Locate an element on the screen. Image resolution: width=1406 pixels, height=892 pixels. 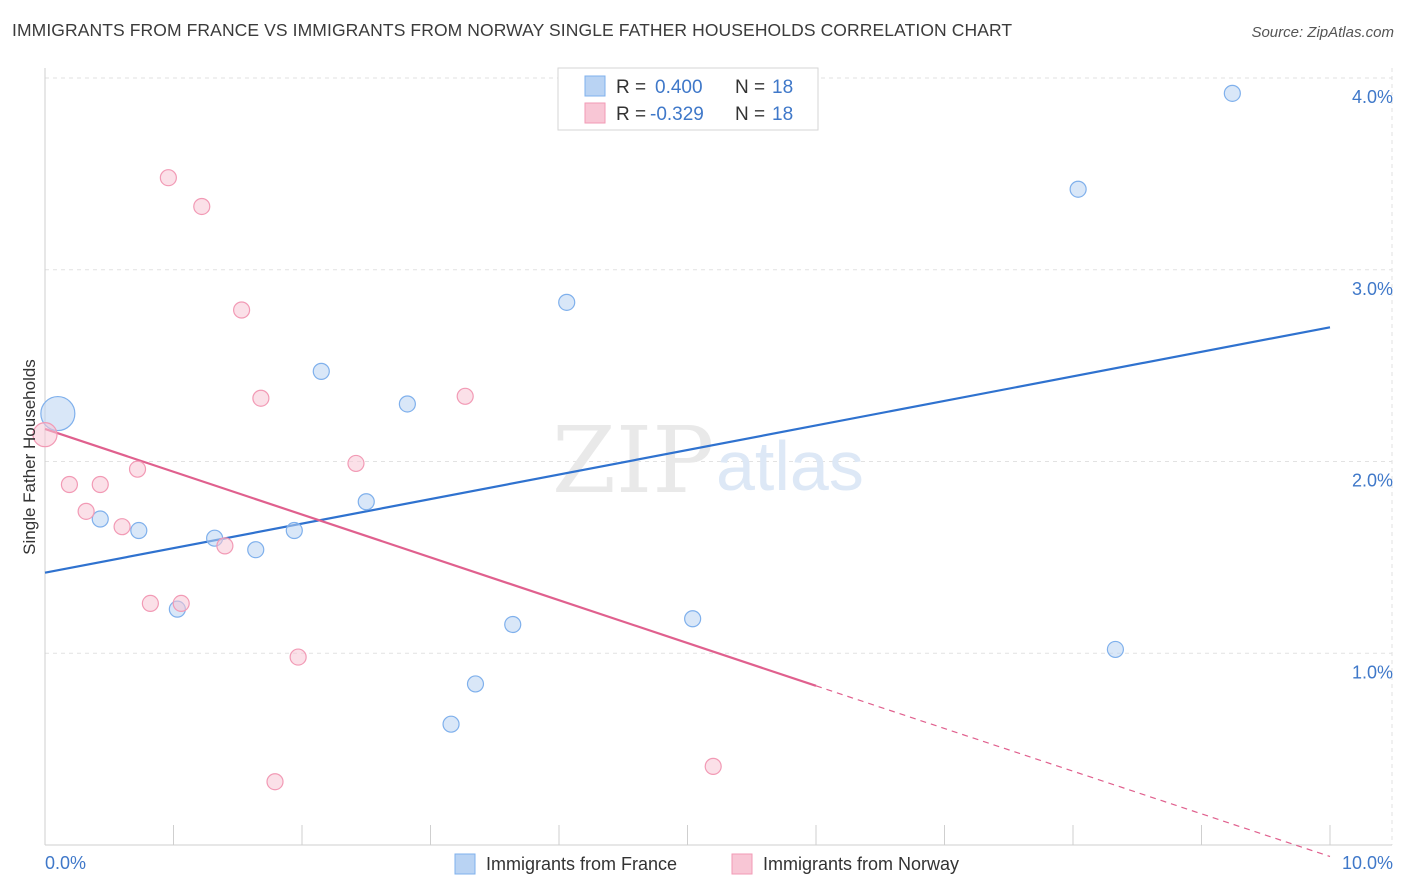
x-tick-label: 10.0% is located at coordinates (1367, 863).